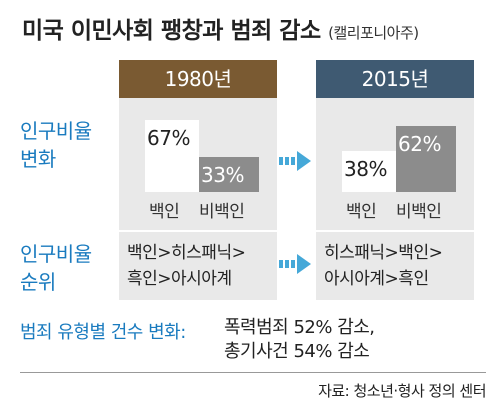 This screenshot has width=500, height=412. Describe the element at coordinates (383, 253) in the screenshot. I see `rank-line: 히스패닉>백인>` at that location.